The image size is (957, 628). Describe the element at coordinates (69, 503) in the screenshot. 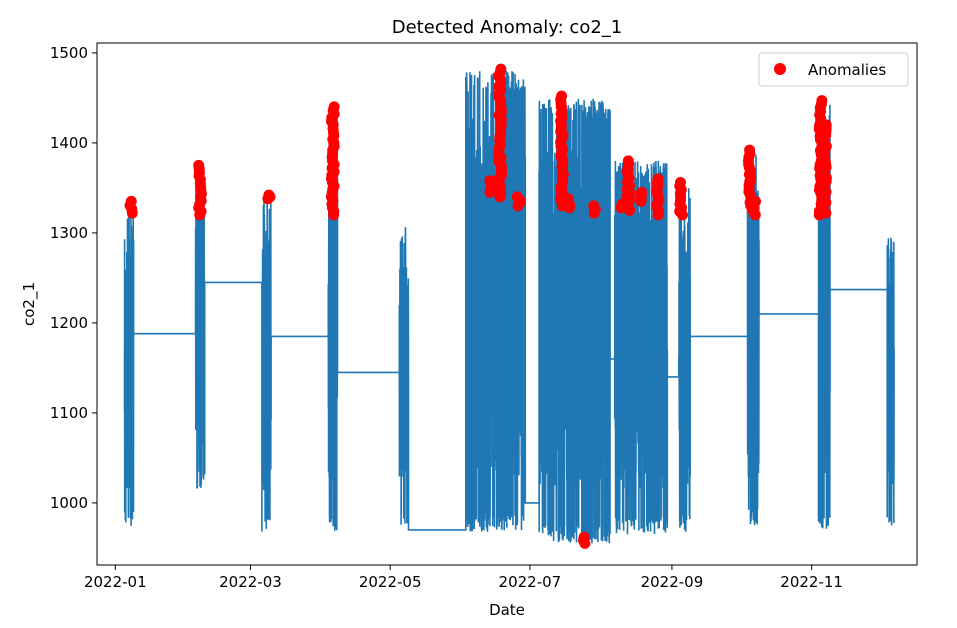

I see `y-tick-label: 1000` at that location.